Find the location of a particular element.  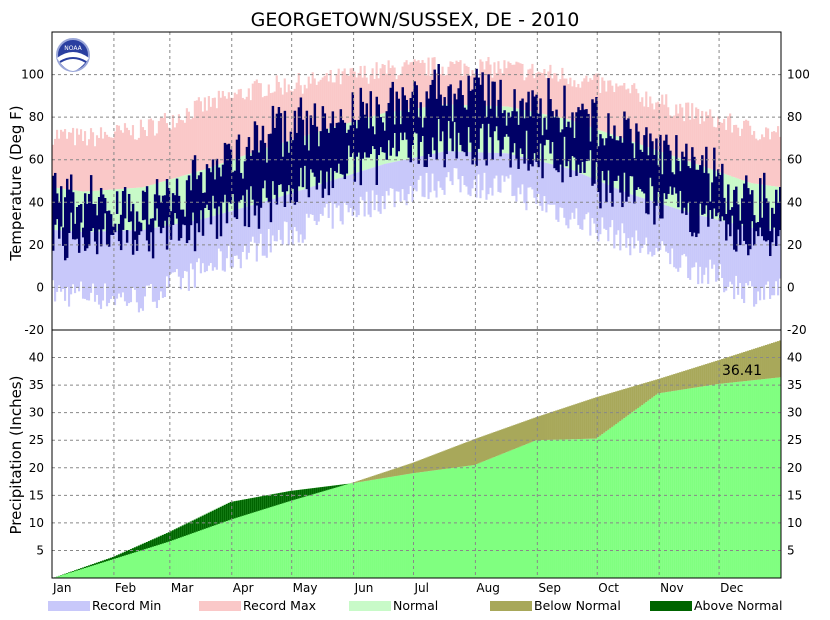

normal-bar is located at coordinates (468, 128).